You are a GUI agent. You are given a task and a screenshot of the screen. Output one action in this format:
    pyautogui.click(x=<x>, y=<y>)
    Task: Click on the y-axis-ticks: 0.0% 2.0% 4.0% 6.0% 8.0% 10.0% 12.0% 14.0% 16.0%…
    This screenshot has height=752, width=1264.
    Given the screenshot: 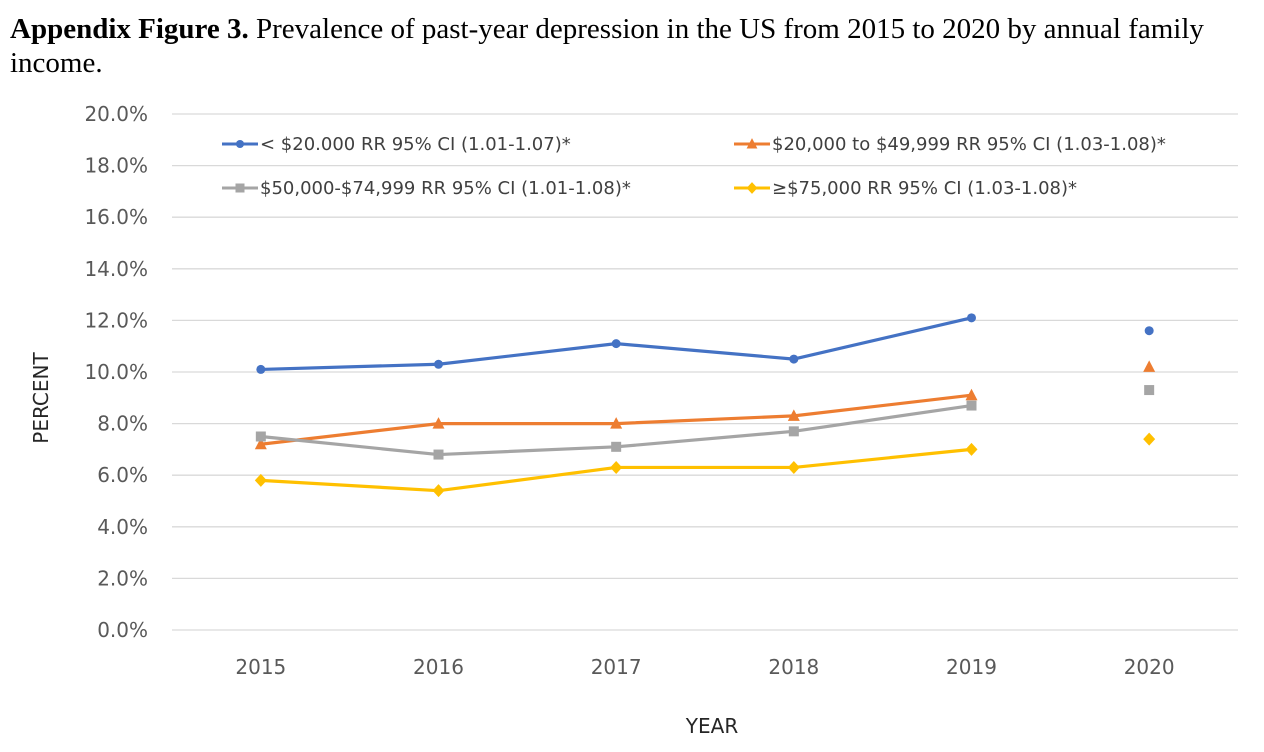 What is the action you would take?
    pyautogui.click(x=116, y=372)
    